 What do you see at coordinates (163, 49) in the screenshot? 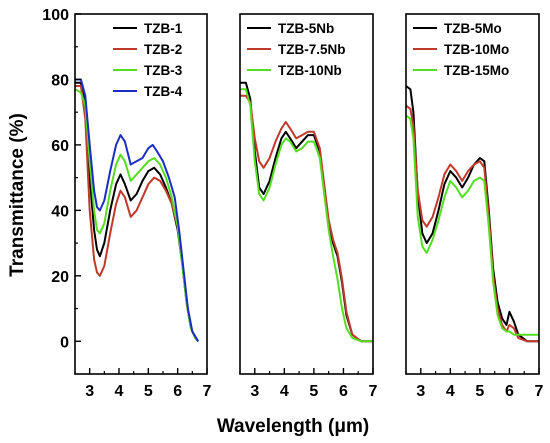
I see `legend-label-TZB-2: TZB-2` at bounding box center [163, 49].